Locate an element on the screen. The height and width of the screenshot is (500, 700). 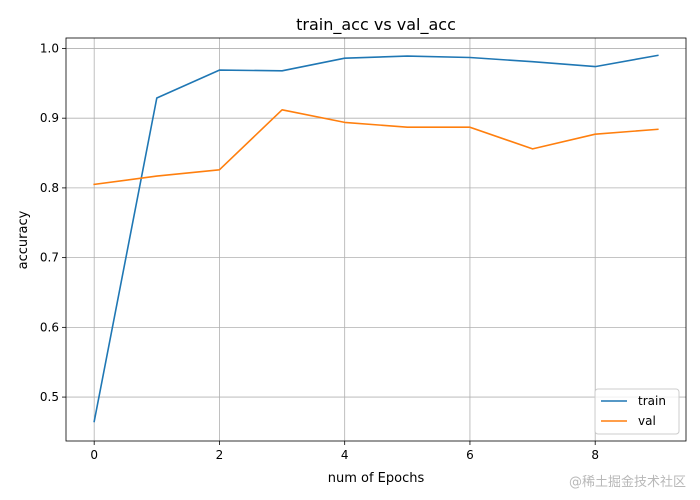
y-axis-ticks: 0.5 0.6 0.7 0.8 0.9 1.0 is located at coordinates (53, 222).